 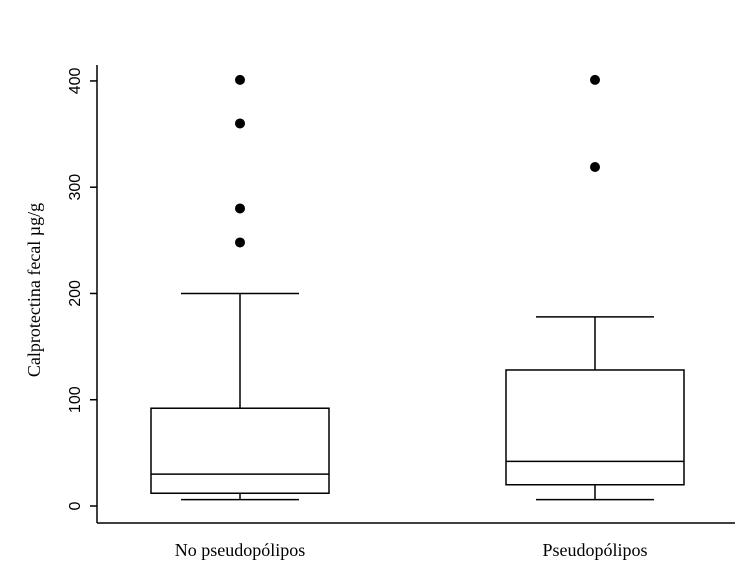 What do you see at coordinates (240, 550) in the screenshot?
I see `x-tick-label: No pseudopólipos` at bounding box center [240, 550].